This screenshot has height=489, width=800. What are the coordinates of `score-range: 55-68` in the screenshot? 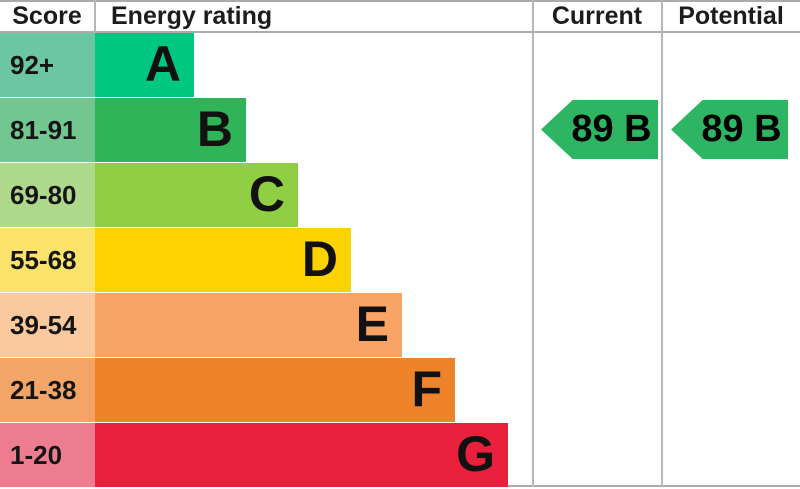 It's located at (47, 260).